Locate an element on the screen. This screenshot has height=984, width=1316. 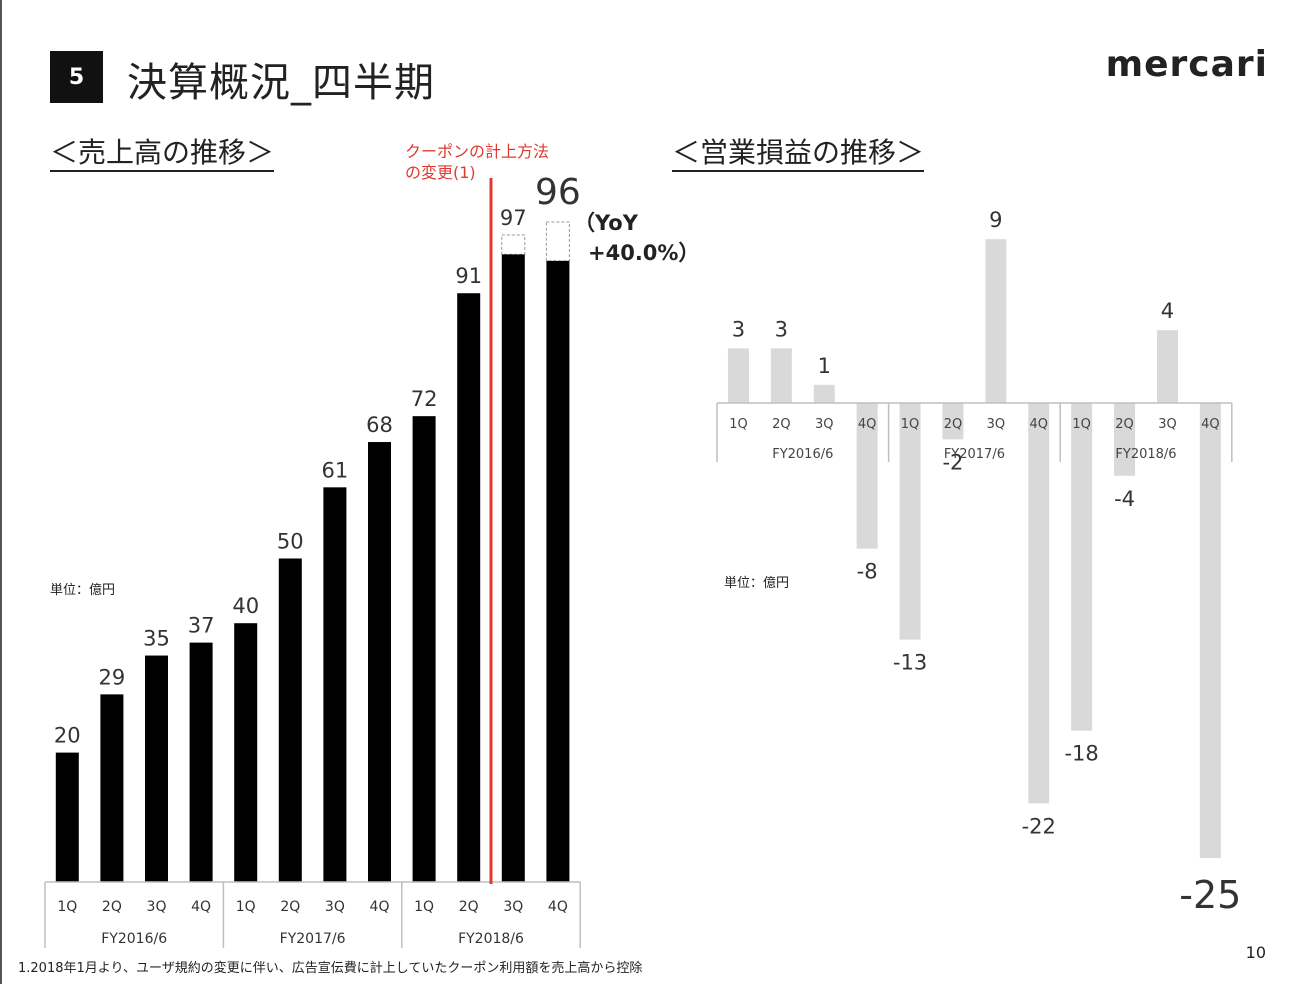
operating-value-label: -25 is located at coordinates (1210, 895).